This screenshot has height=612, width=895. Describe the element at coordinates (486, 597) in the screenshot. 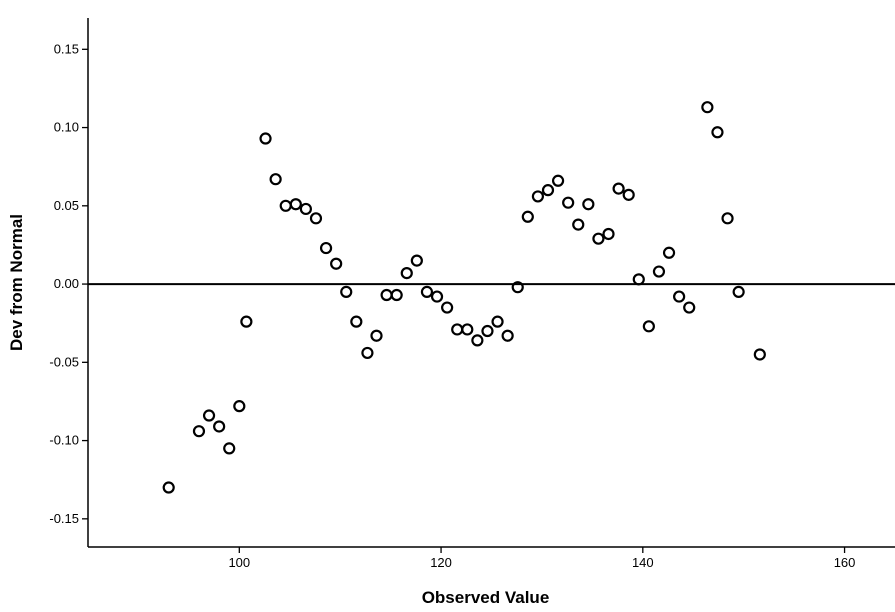

I see `x-axis-title: Observed Value` at that location.